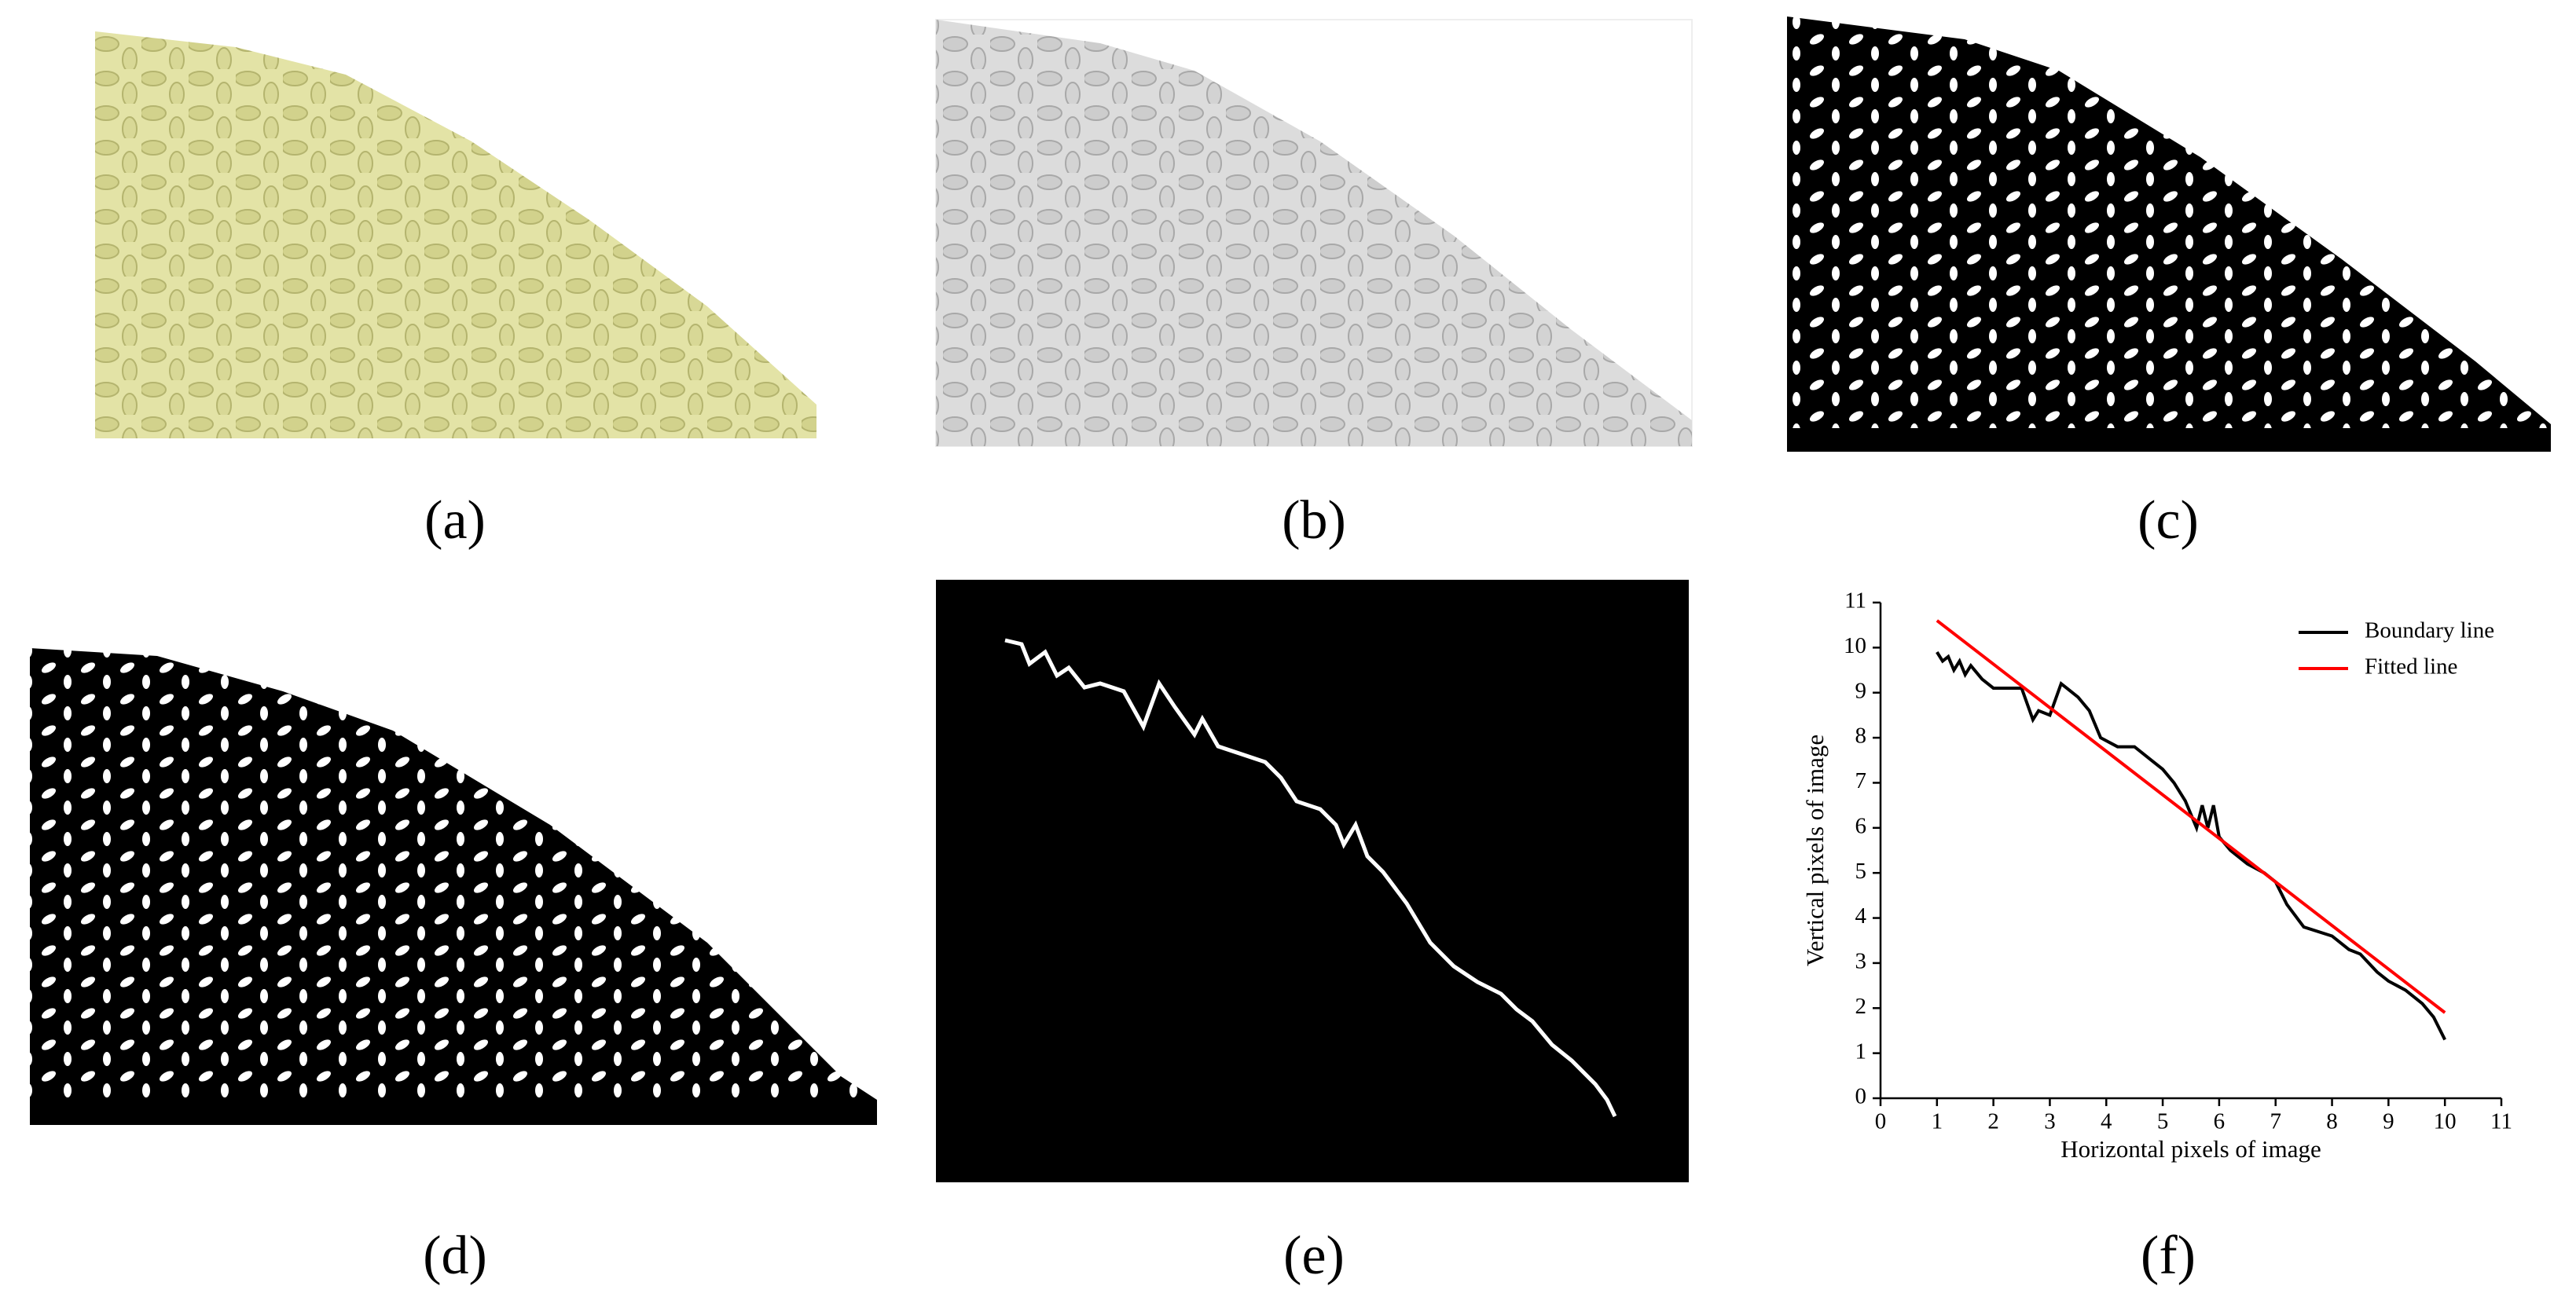 The image size is (2576, 1308). What do you see at coordinates (2169, 234) in the screenshot?
I see `panel-c-image` at bounding box center [2169, 234].